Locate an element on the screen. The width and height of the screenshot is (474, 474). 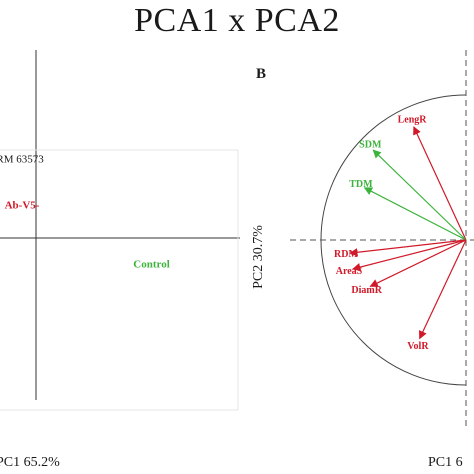
loading-vector-label: SDM is located at coordinates (370, 145).